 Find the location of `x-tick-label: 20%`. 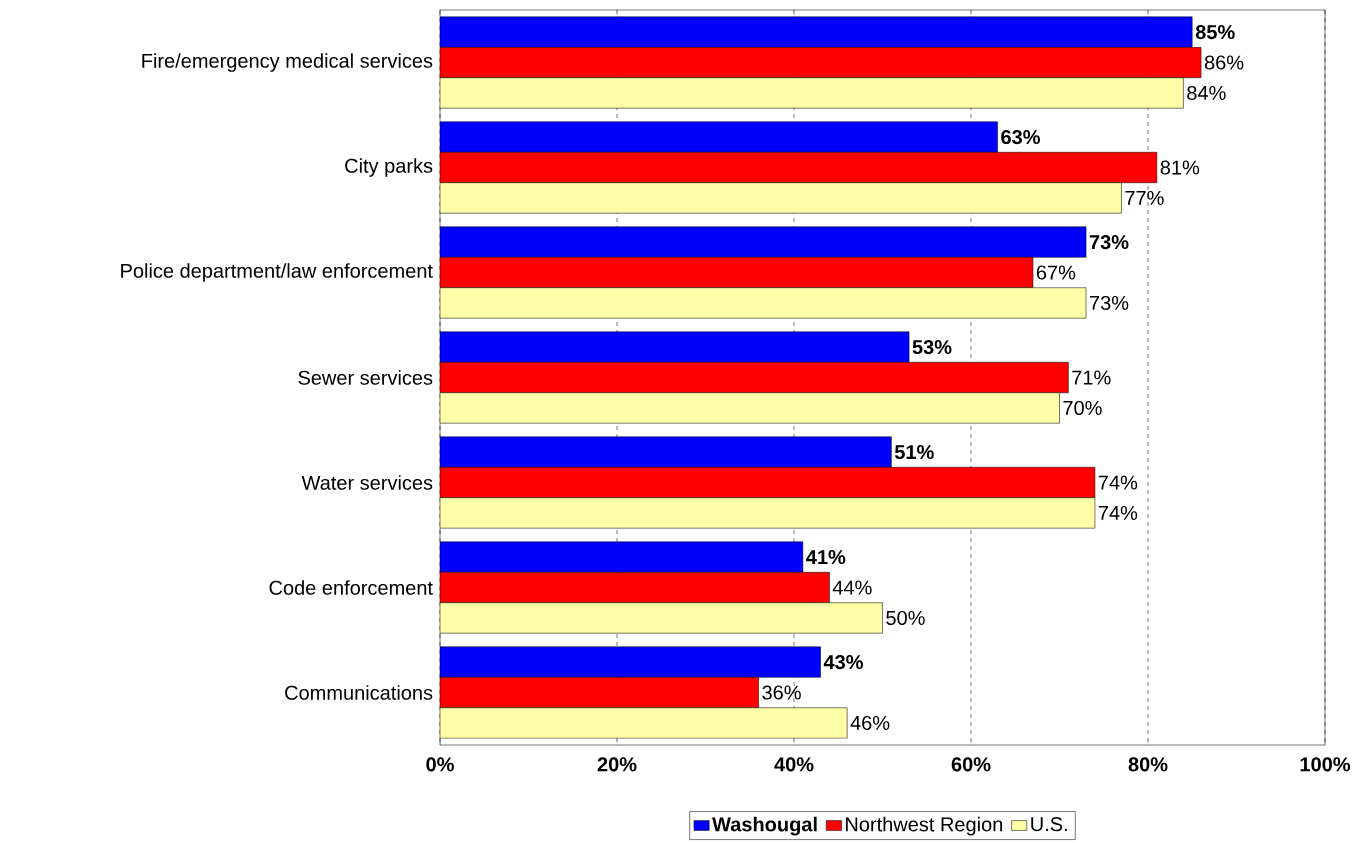

x-tick-label: 20% is located at coordinates (617, 764).